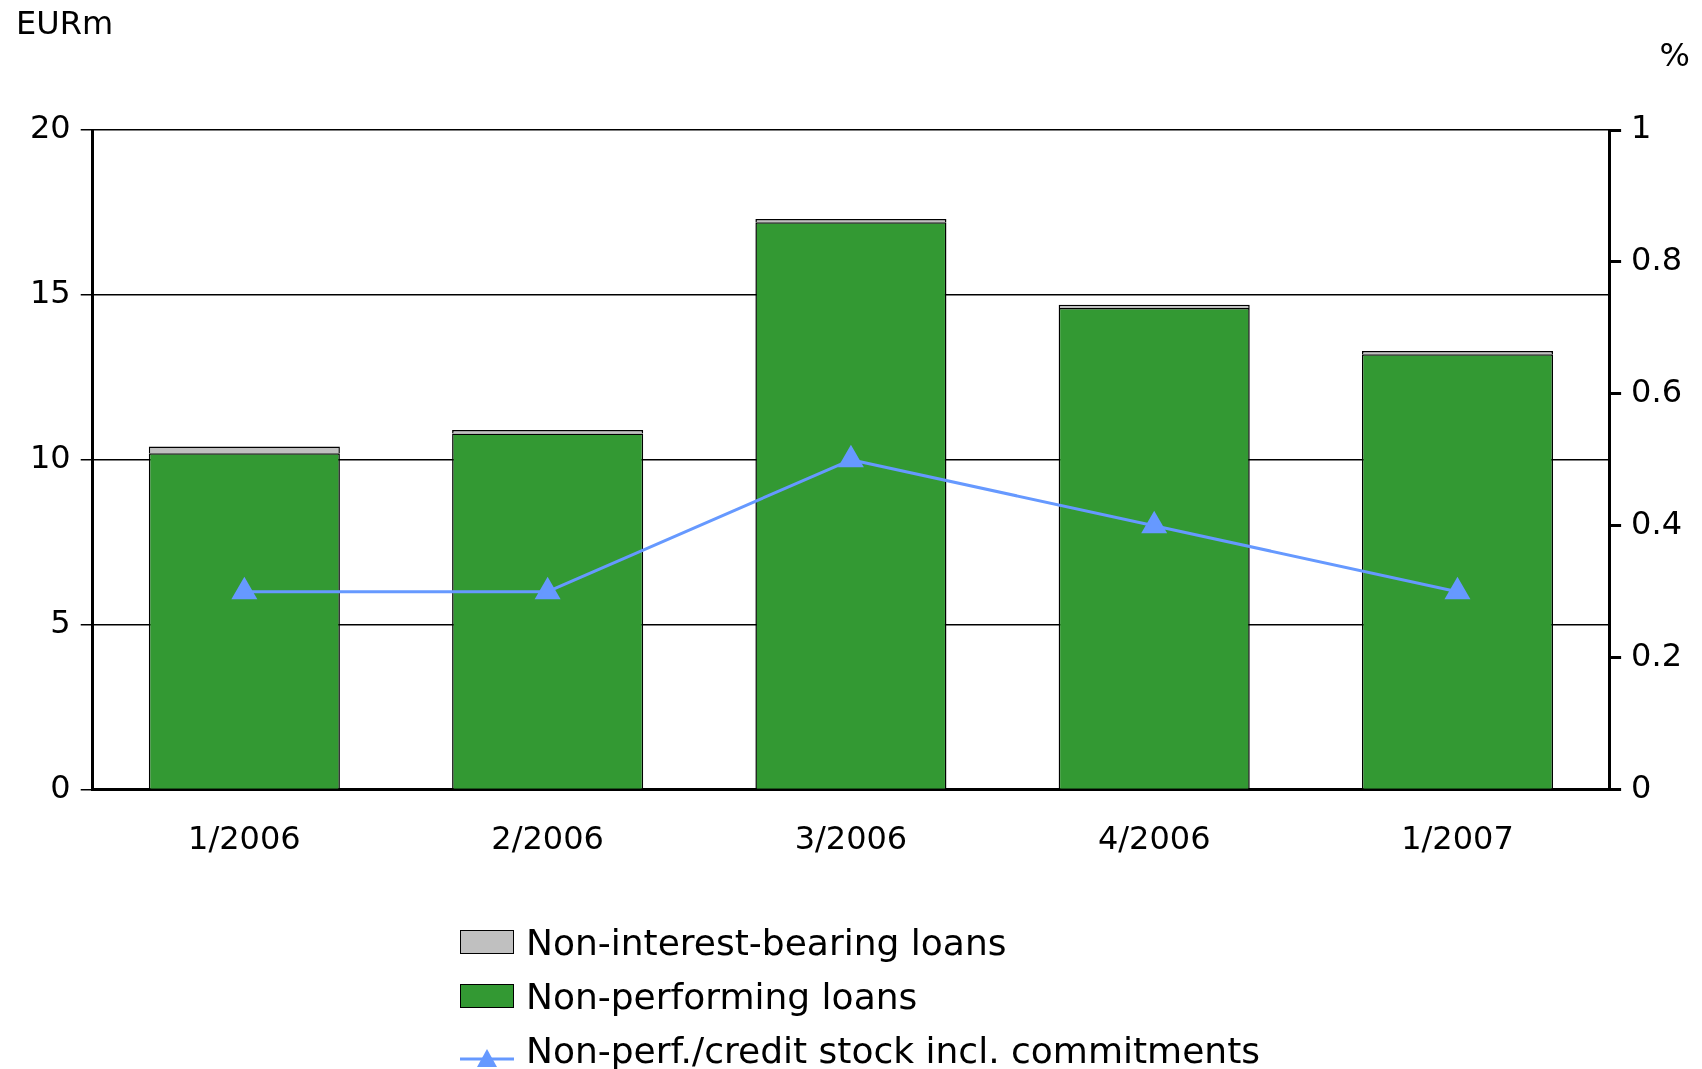  Describe the element at coordinates (1656, 391) in the screenshot. I see `y2-tick-label: 0.6` at that location.